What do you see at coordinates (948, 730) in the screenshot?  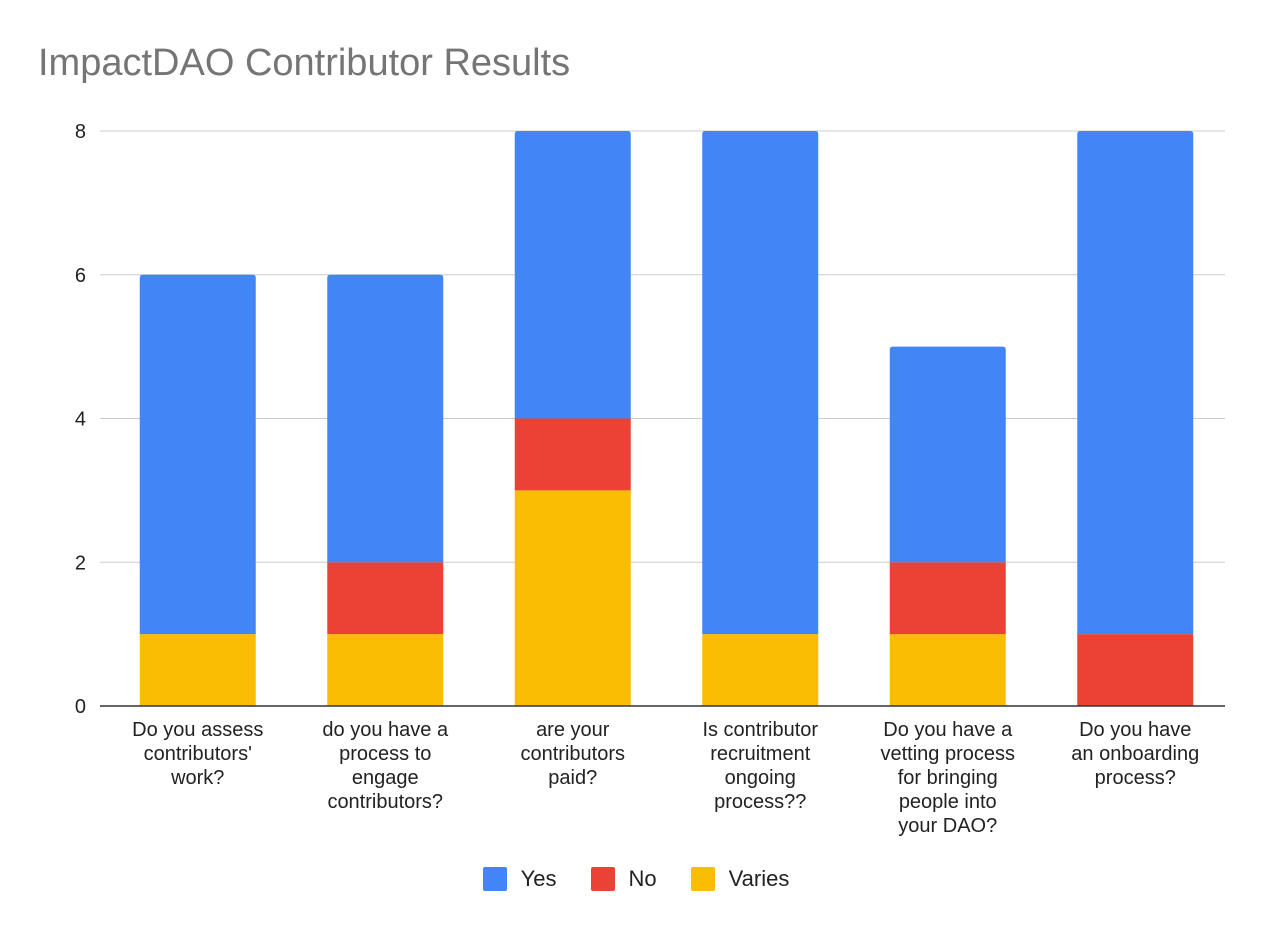 I see `x-category-label-line: Do you have a` at bounding box center [948, 730].